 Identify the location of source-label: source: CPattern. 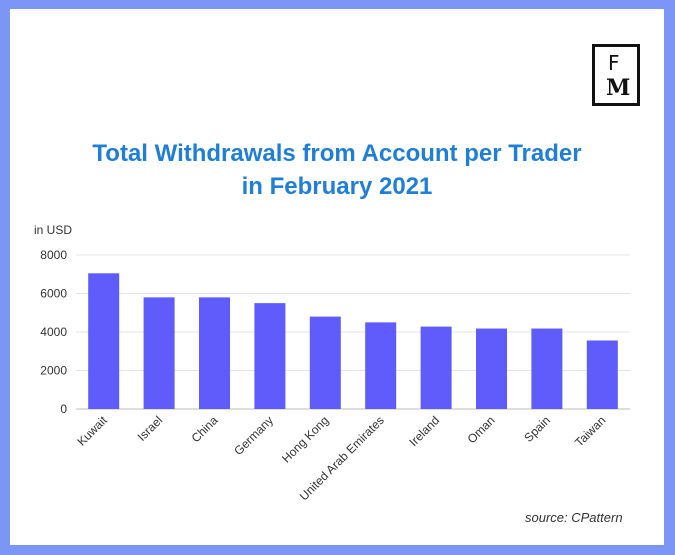
(574, 517).